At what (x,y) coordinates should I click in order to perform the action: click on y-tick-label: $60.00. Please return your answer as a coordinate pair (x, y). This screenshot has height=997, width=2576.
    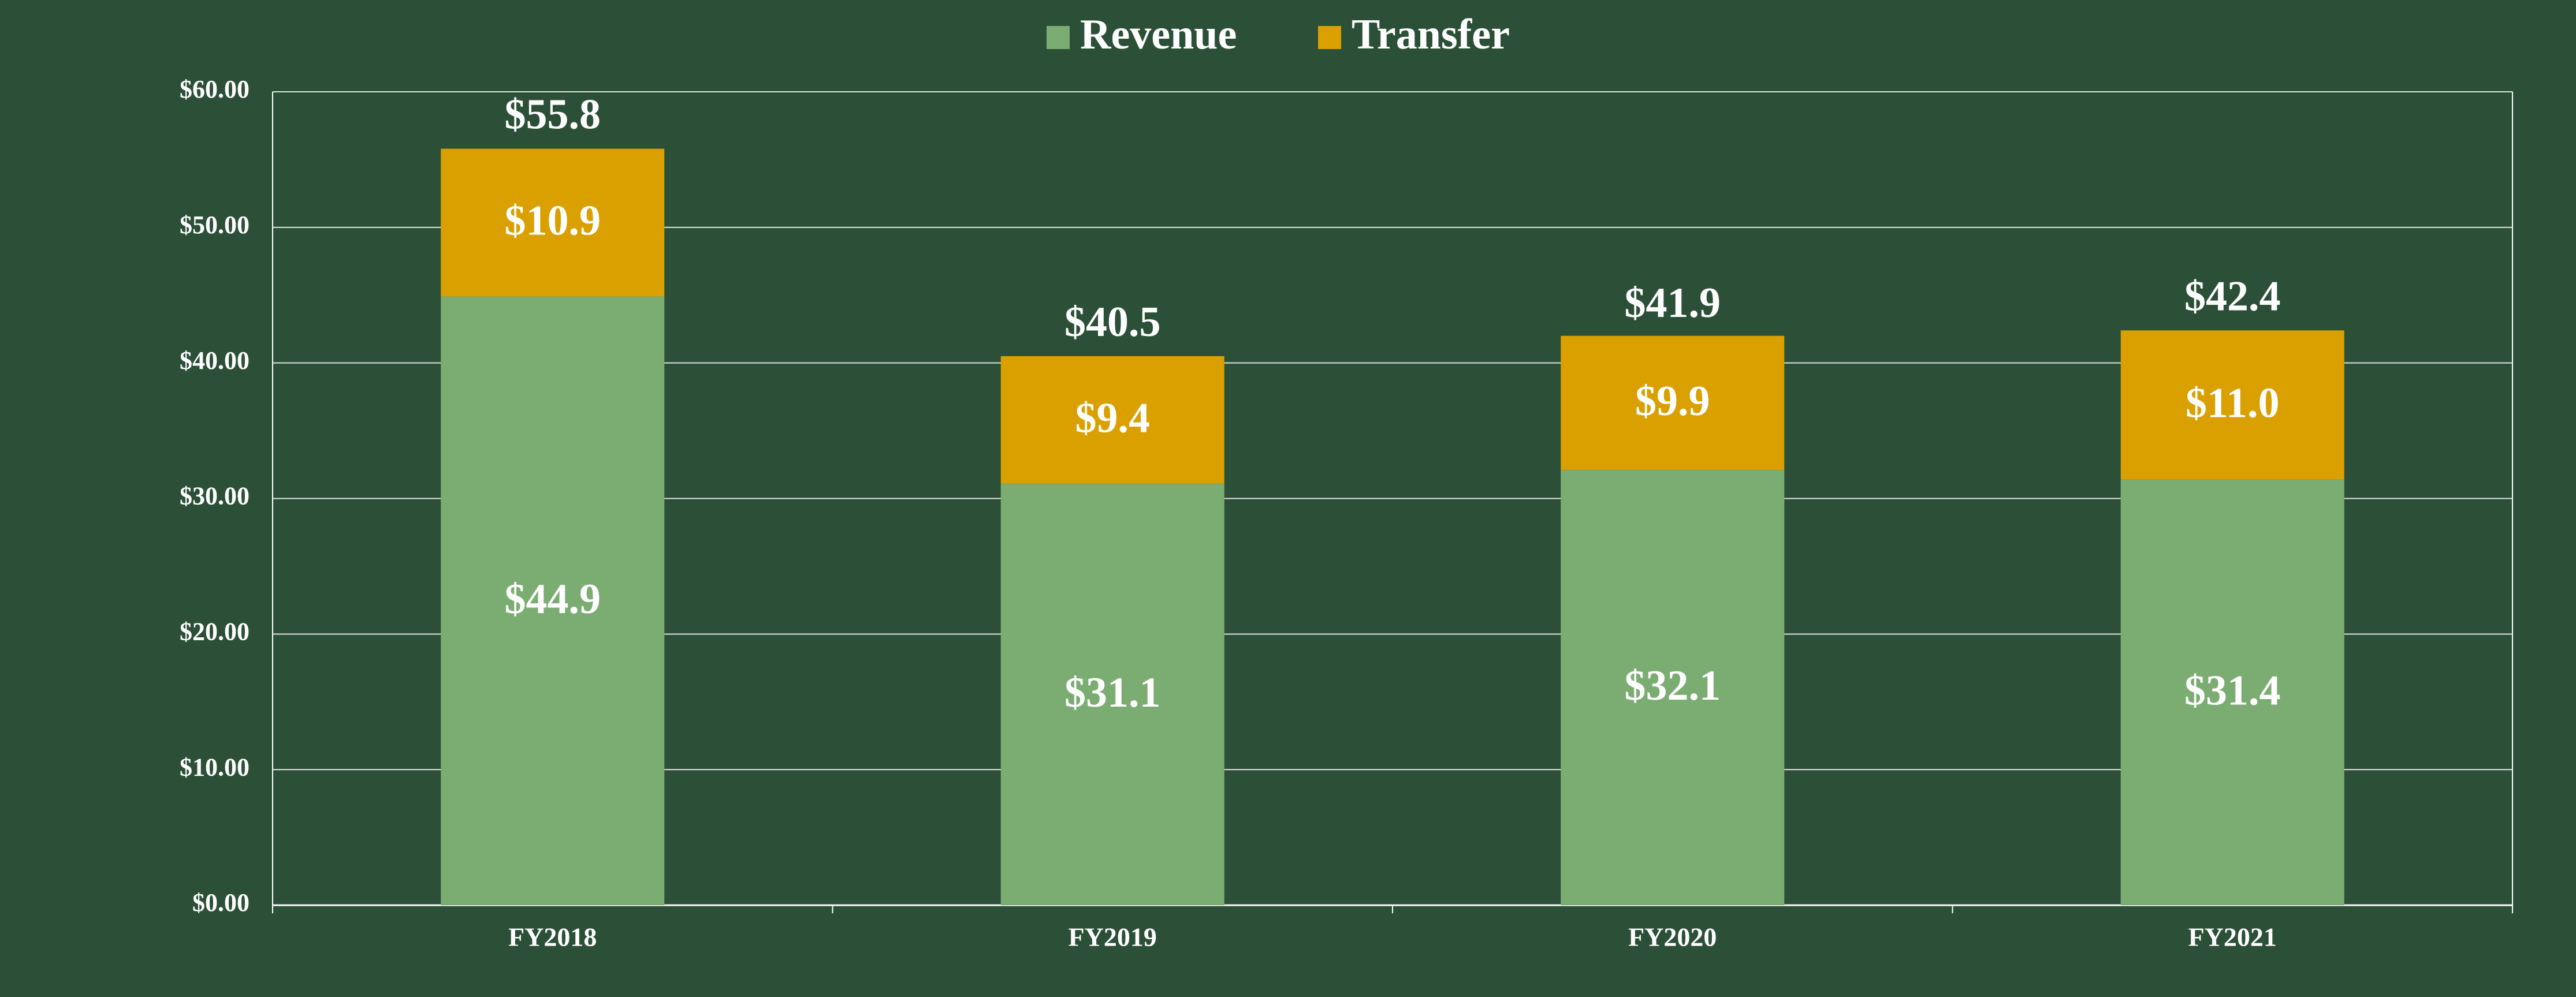
    Looking at the image, I should click on (215, 89).